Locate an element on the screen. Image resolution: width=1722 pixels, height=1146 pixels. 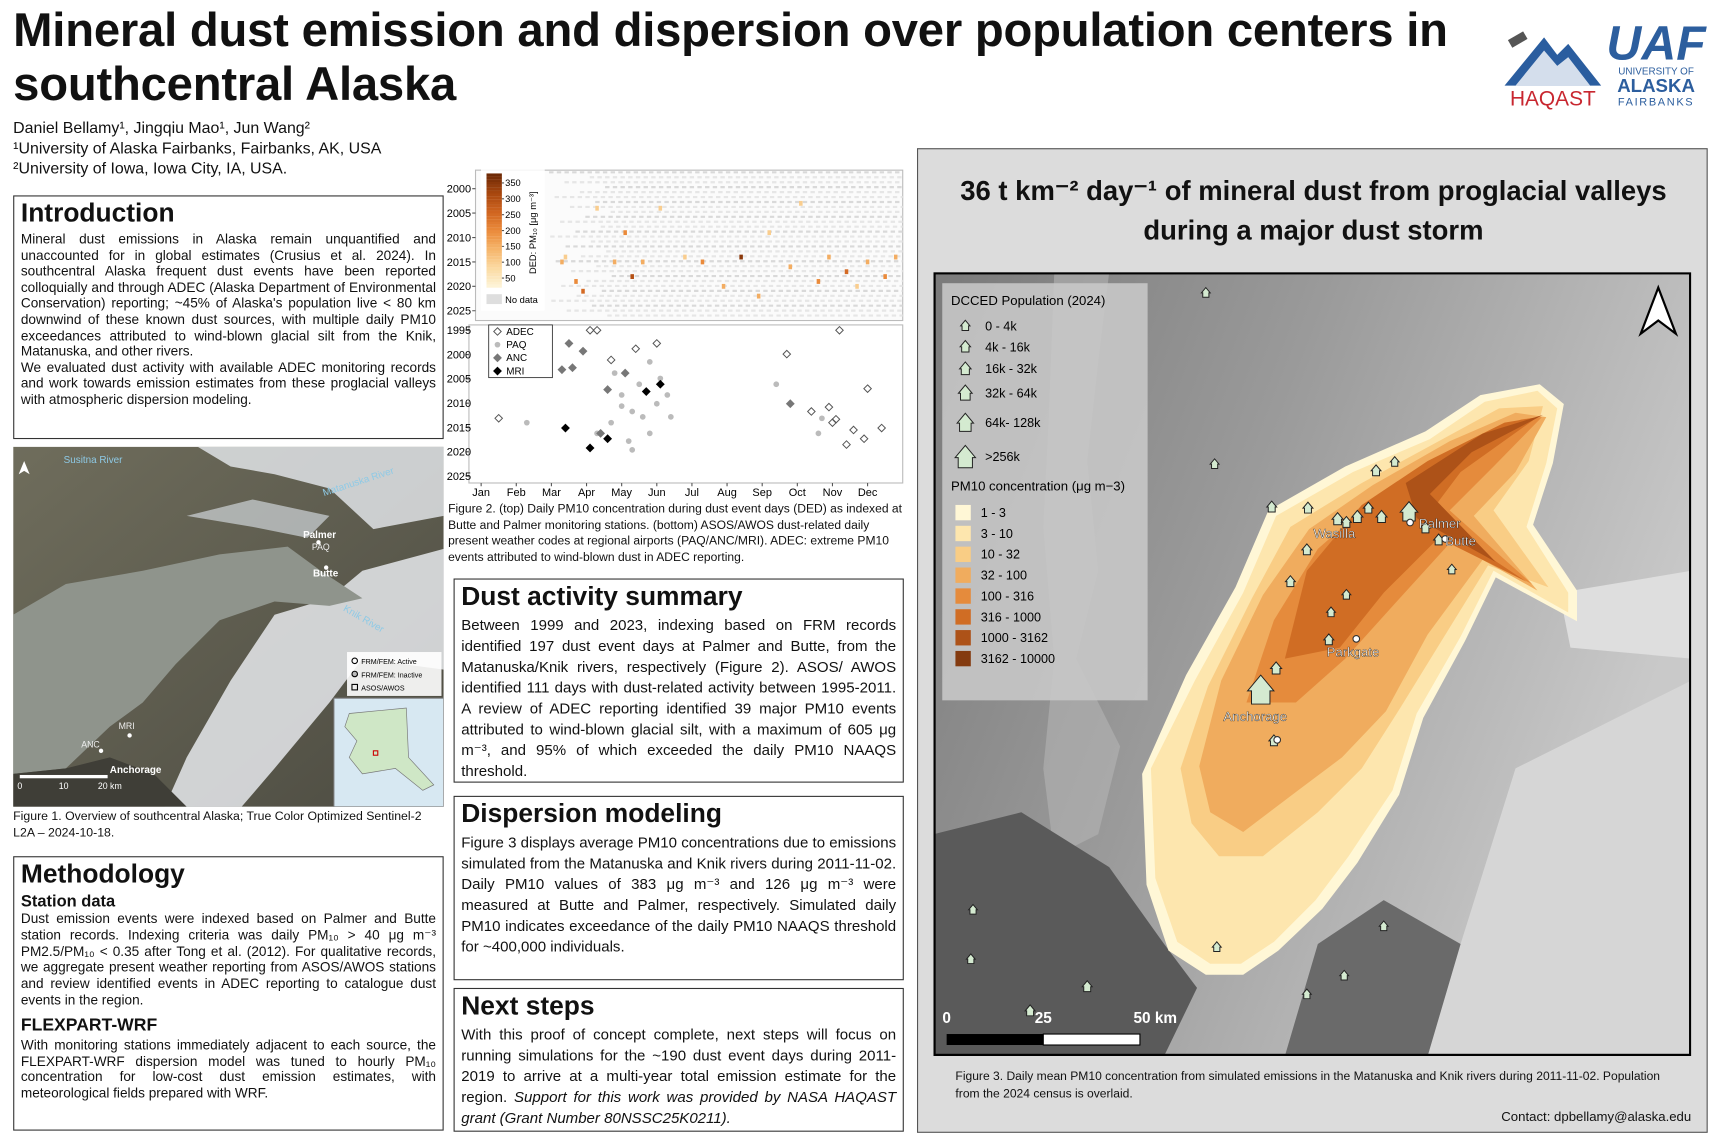
legend-label: 64k- 128k is located at coordinates (1013, 423).